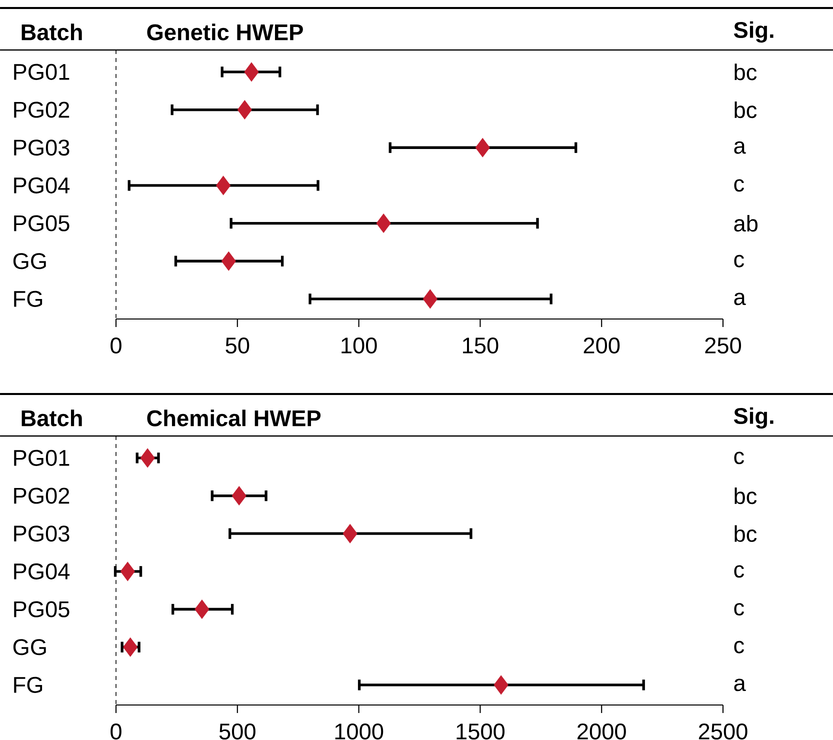 This screenshot has width=833, height=740. I want to click on x-tick-label: 500, so click(237, 731).